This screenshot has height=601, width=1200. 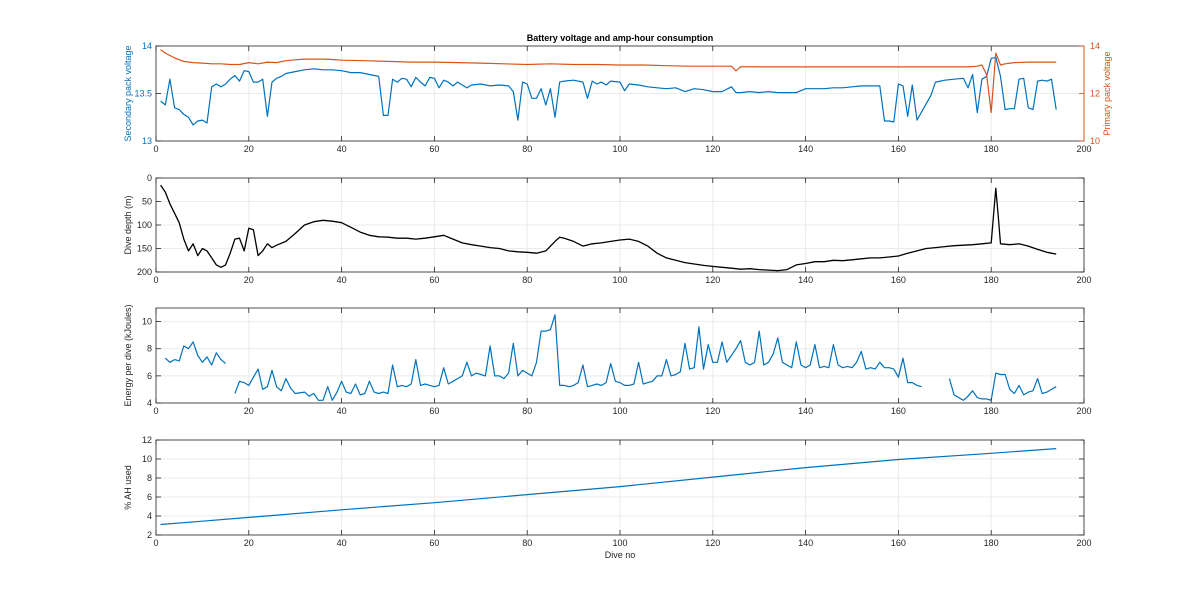 What do you see at coordinates (149, 535) in the screenshot?
I see `y-tick-label: 2` at bounding box center [149, 535].